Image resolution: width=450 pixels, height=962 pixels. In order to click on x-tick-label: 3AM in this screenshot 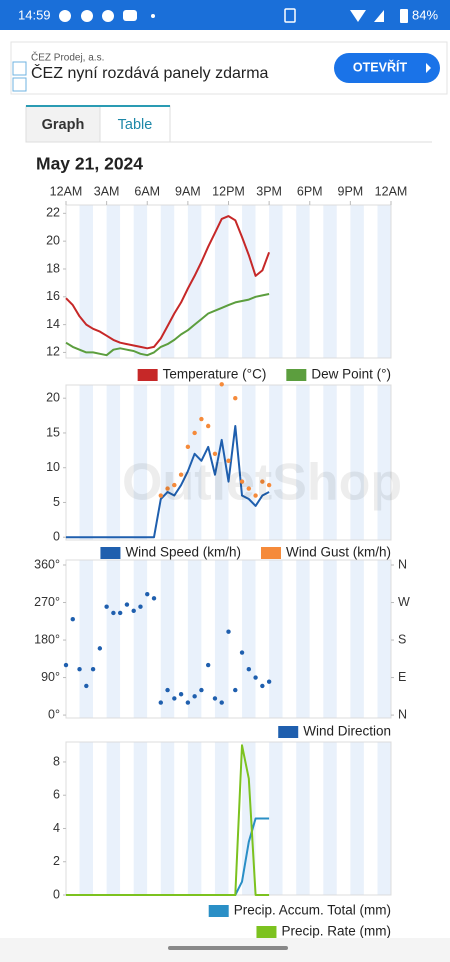, I will do `click(107, 191)`.